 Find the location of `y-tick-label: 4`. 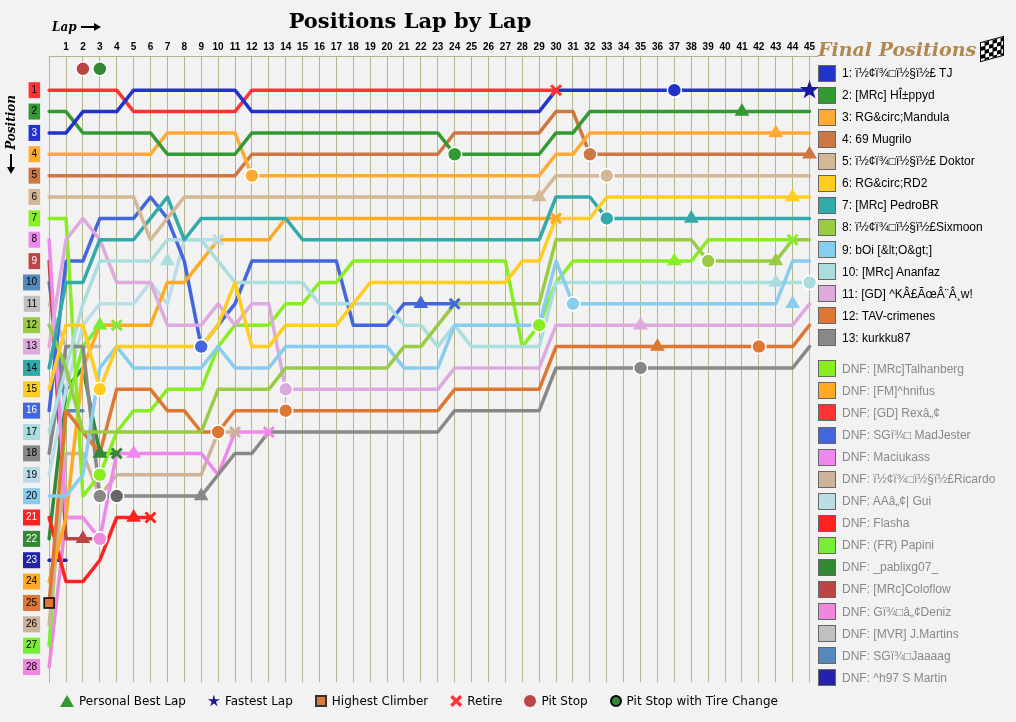

y-tick-label: 4 is located at coordinates (34, 154).